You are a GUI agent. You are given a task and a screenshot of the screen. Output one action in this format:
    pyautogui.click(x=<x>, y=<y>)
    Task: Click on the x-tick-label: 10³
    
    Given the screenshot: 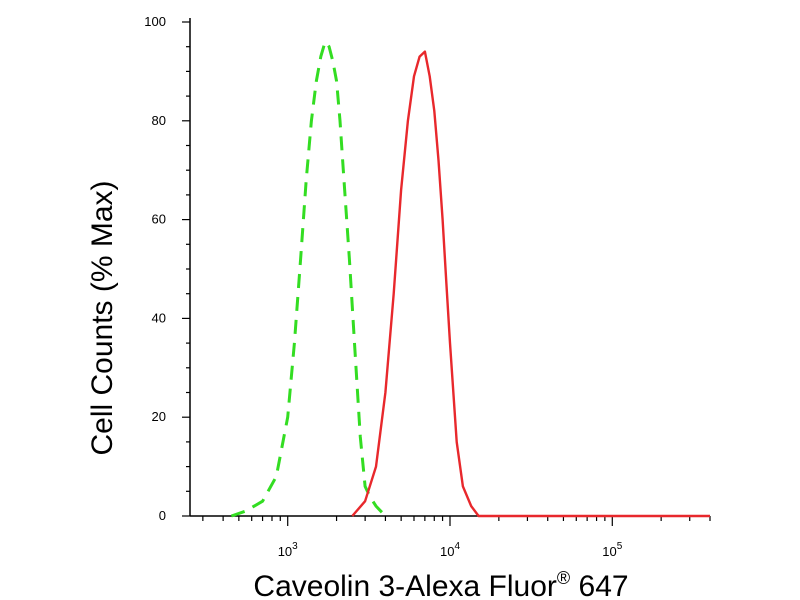 What is the action you would take?
    pyautogui.click(x=288, y=550)
    